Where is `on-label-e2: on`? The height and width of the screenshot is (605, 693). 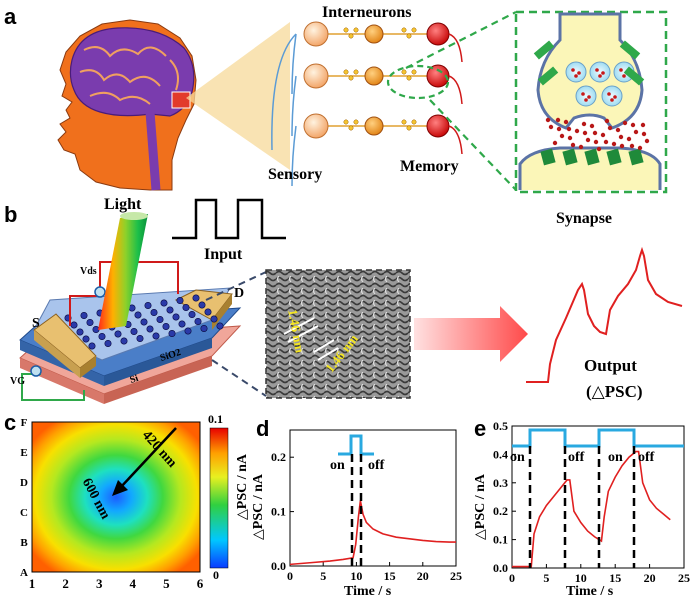 on-label-e2: on is located at coordinates (615, 457).